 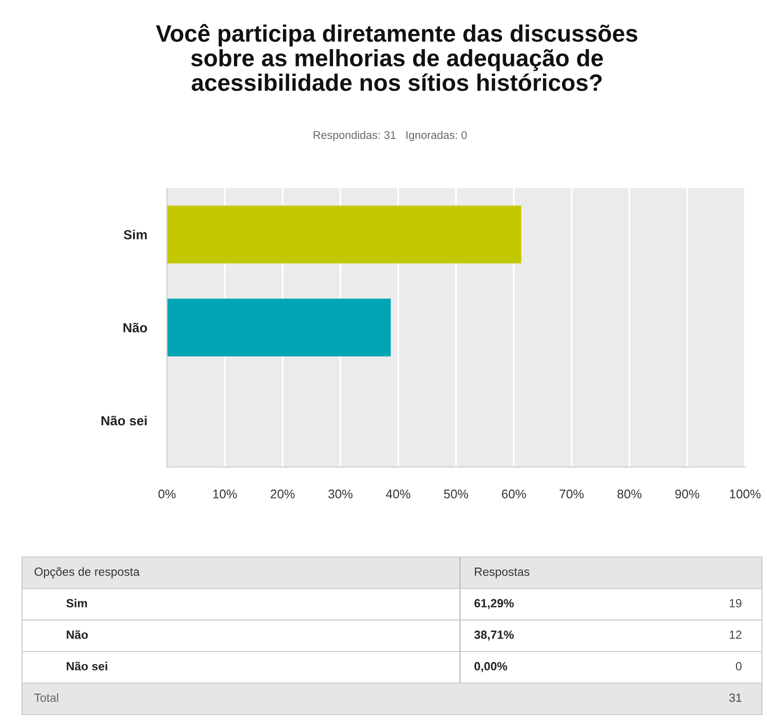 What do you see at coordinates (736, 603) in the screenshot?
I see `text: 19` at bounding box center [736, 603].